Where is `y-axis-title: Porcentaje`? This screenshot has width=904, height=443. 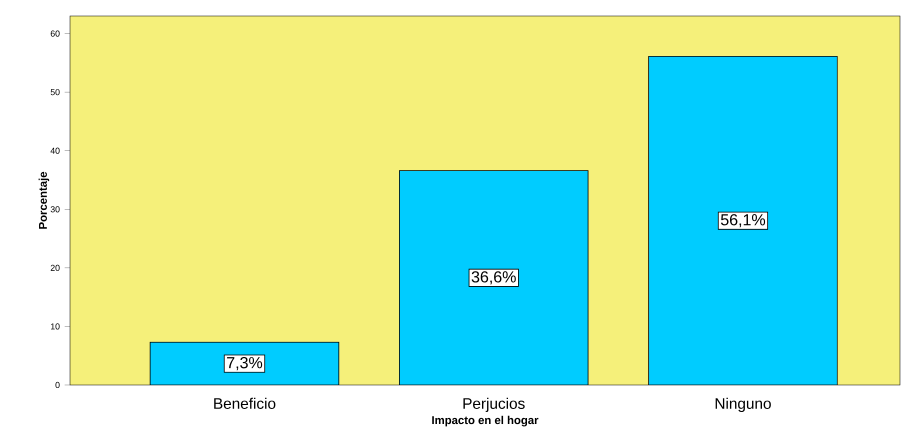 y-axis-title: Porcentaje is located at coordinates (44, 200).